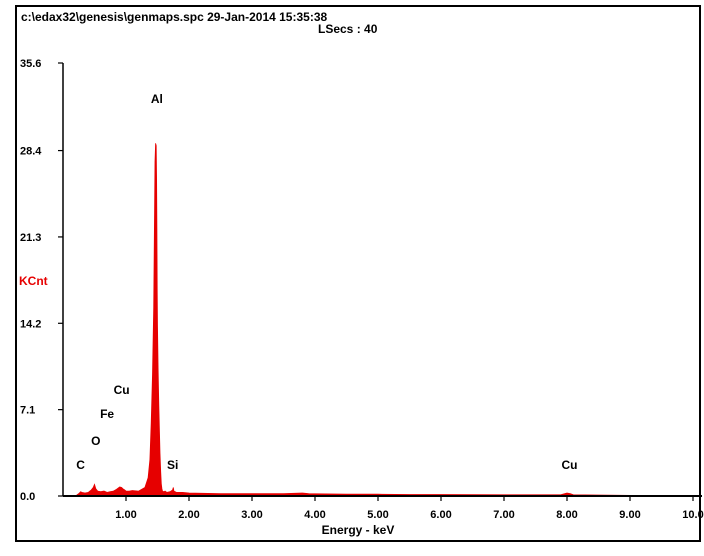  I want to click on y-tick-label: 28.4, so click(31, 152).